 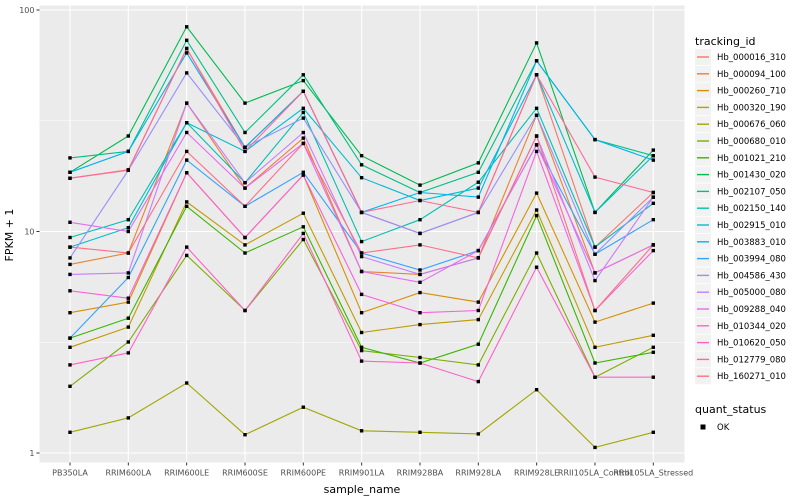 What do you see at coordinates (751, 58) in the screenshot?
I see `legend-item-label: Hb_000016_310` at bounding box center [751, 58].